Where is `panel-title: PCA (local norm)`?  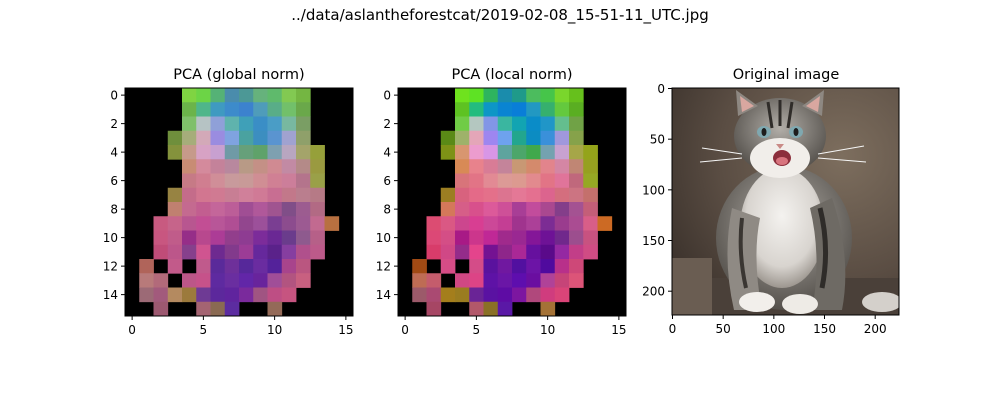 panel-title: PCA (local norm) is located at coordinates (512, 75).